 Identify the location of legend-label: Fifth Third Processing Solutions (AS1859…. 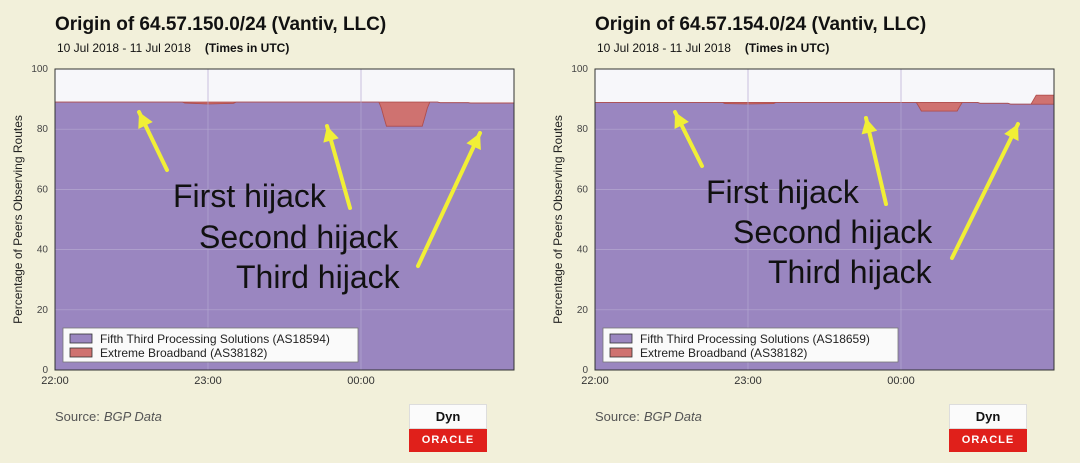
(215, 339).